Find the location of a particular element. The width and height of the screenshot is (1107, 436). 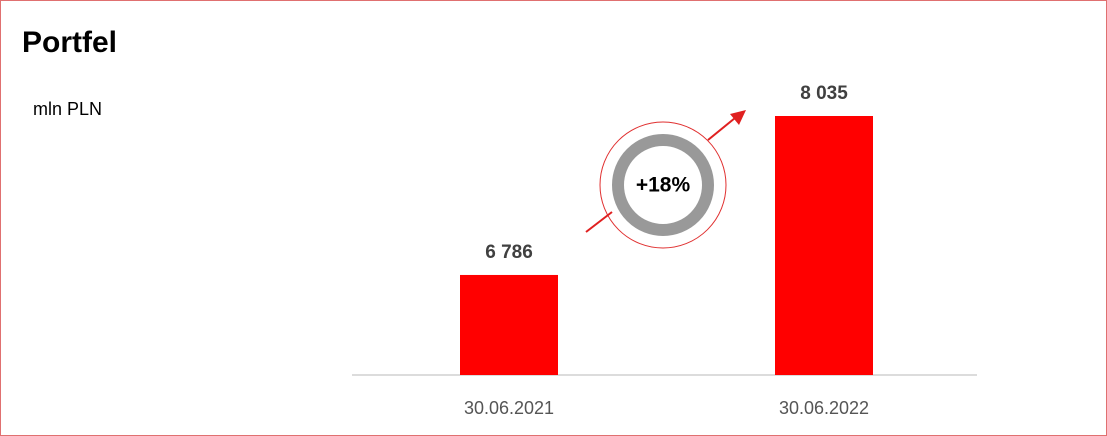

arrow-head-line is located at coordinates (721, 129).